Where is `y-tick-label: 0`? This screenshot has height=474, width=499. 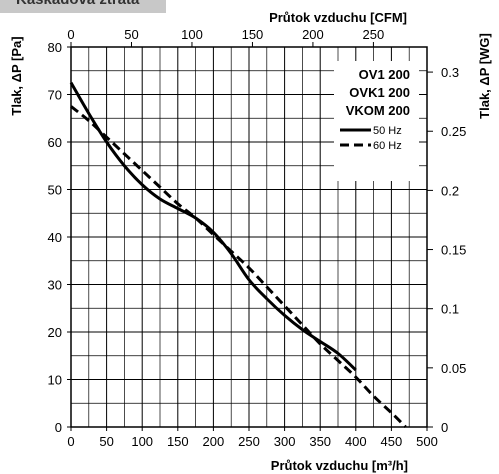 y-tick-label: 0 is located at coordinates (58, 427).